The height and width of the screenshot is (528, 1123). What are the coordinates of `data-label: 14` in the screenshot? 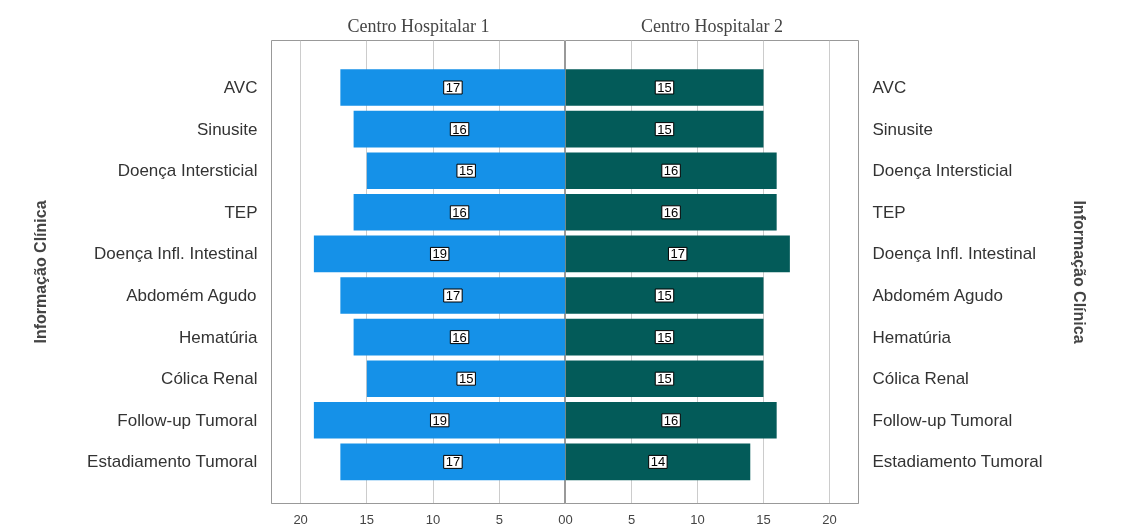 It's located at (658, 462).